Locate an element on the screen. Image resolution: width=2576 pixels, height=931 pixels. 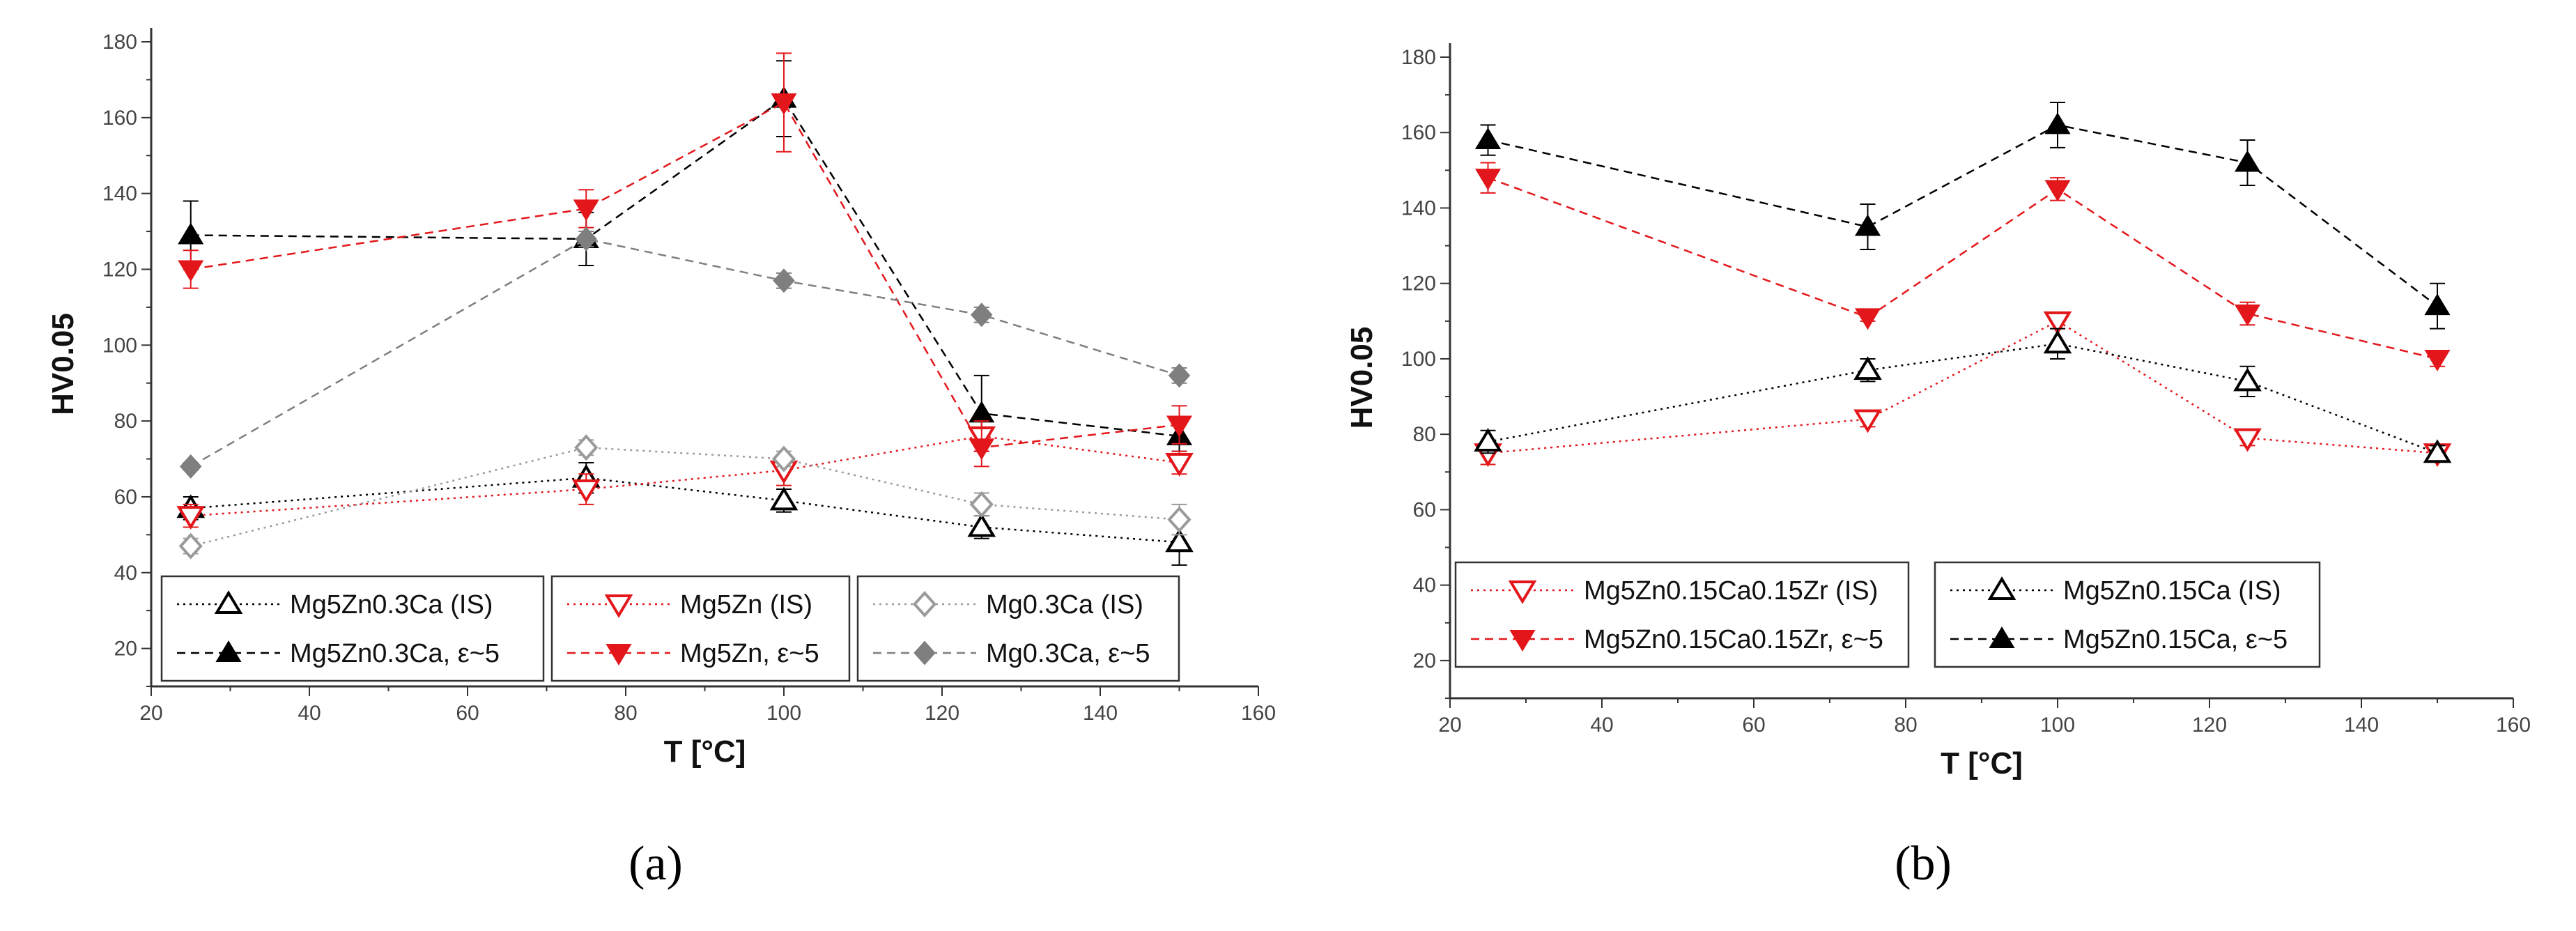
legend-entry: Mg5Zn0.3Ca (IS) is located at coordinates (391, 605).